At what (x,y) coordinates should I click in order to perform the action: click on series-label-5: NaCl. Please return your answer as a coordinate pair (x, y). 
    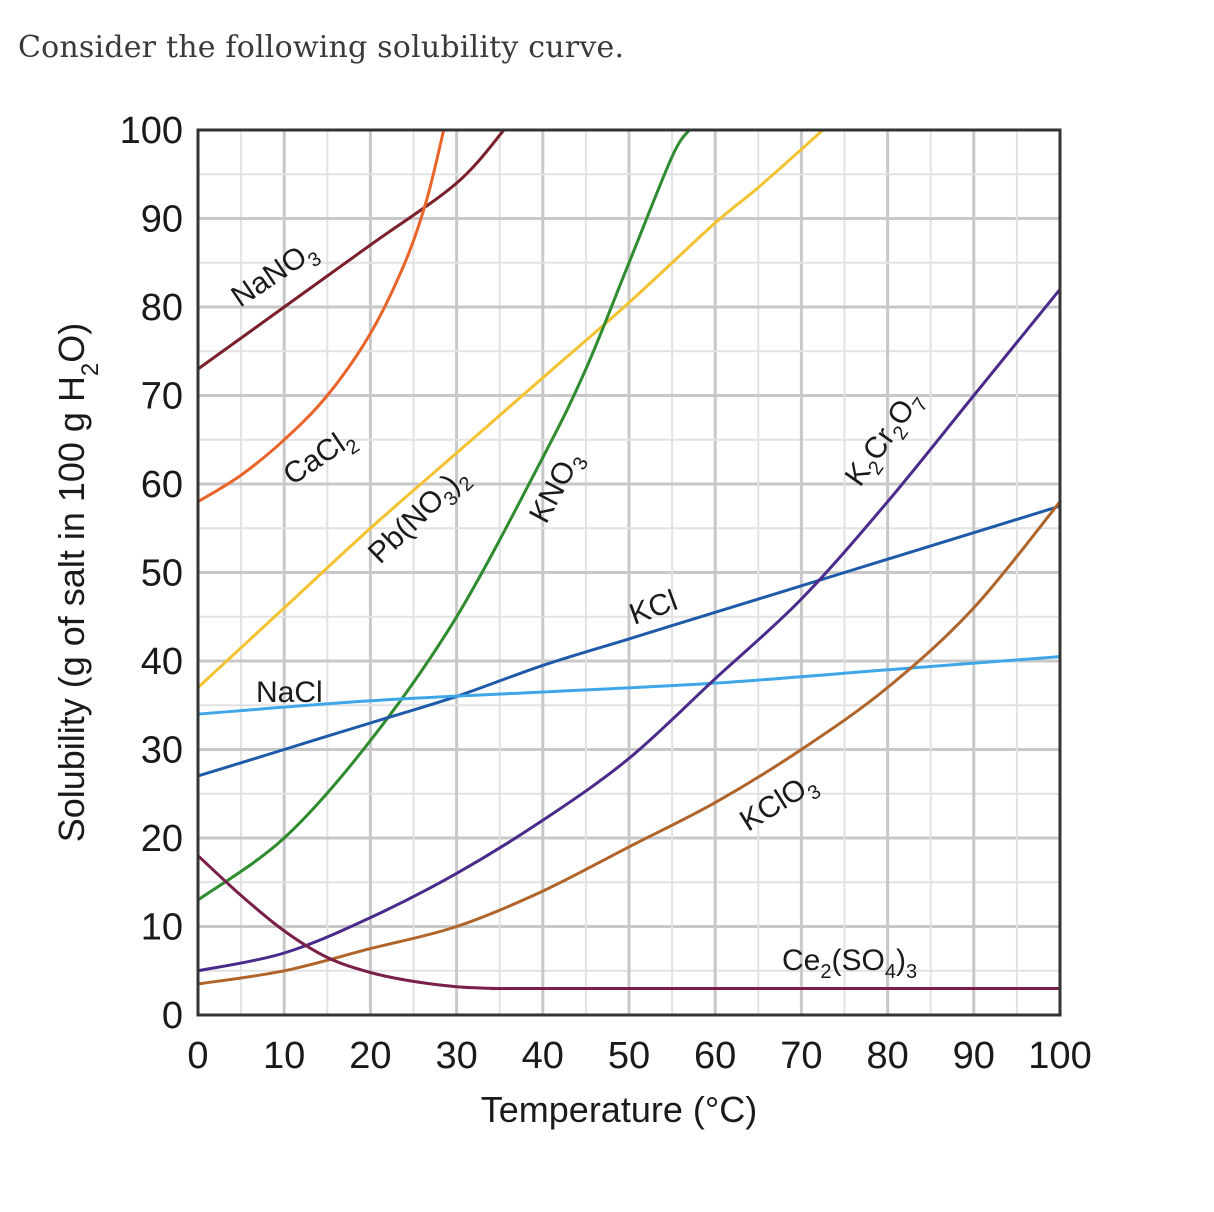
    Looking at the image, I should click on (289, 692).